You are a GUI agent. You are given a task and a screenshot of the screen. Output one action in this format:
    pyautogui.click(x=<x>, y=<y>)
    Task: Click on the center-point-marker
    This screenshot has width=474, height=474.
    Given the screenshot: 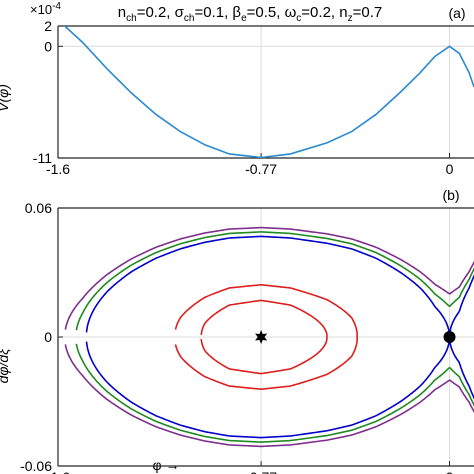 What is the action you would take?
    pyautogui.click(x=261, y=337)
    